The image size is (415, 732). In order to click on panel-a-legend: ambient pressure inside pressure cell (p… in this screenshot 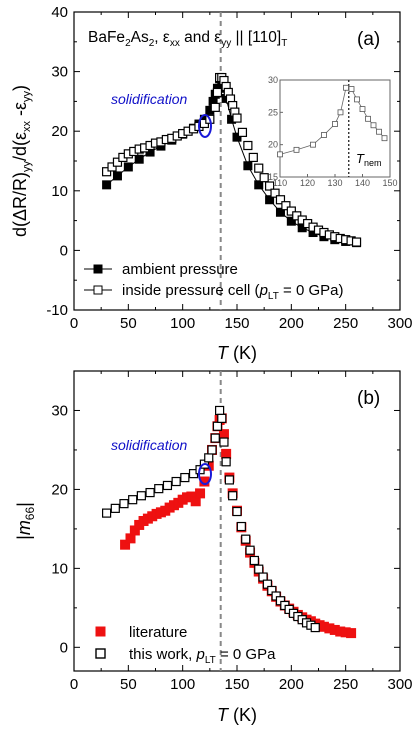, I will do `click(213, 281)`.